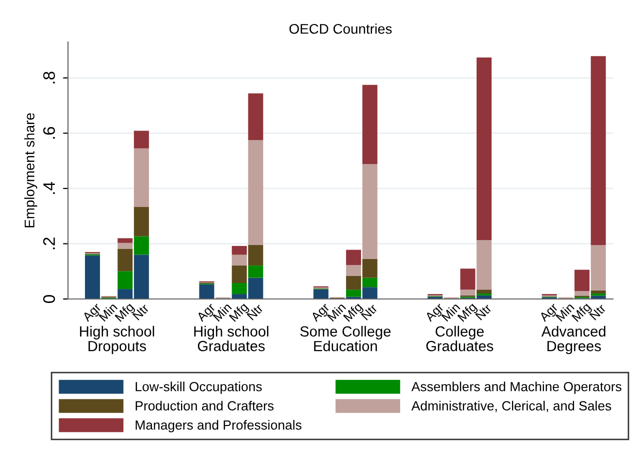 Image resolution: width=631 pixels, height=464 pixels. What do you see at coordinates (31, 170) in the screenshot?
I see `y-axis-title: Employment share` at bounding box center [31, 170].